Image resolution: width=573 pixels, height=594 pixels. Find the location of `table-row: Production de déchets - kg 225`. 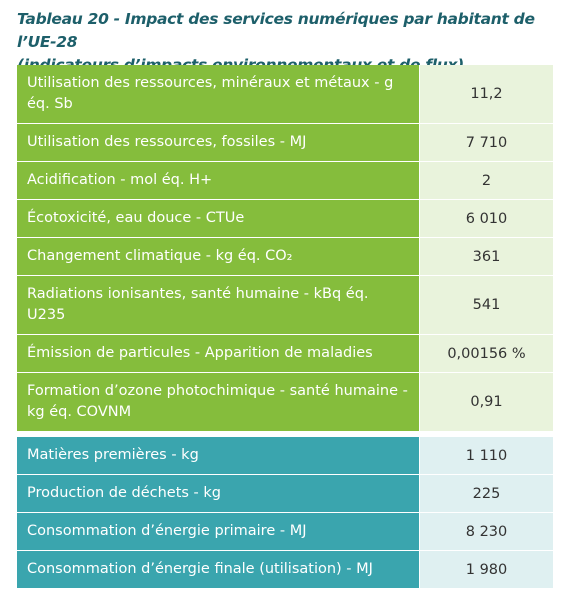

table-row: Production de déchets - kg 225 is located at coordinates (285, 494).